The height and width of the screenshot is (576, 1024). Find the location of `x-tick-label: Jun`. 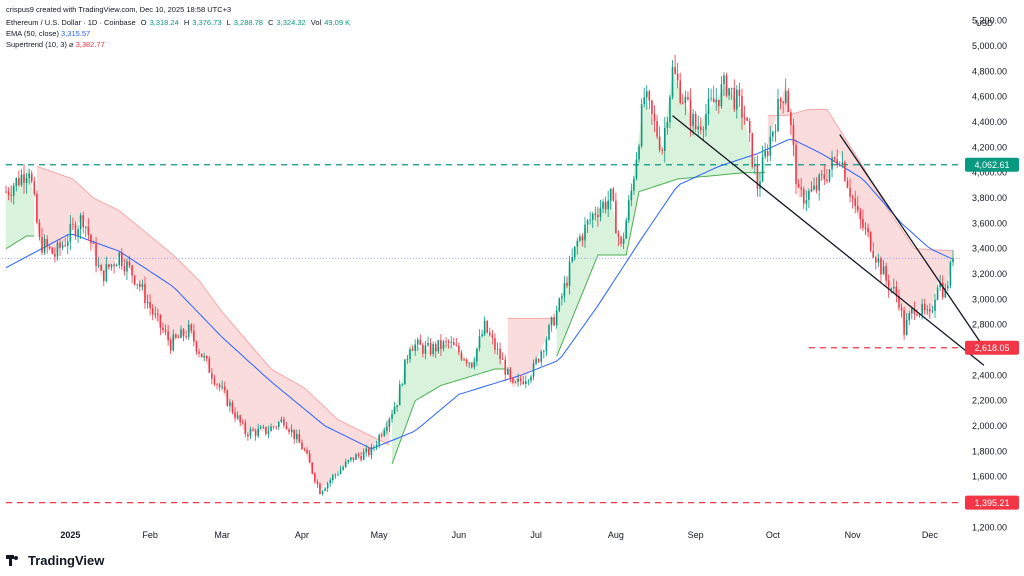

x-tick-label: Jun is located at coordinates (459, 535).